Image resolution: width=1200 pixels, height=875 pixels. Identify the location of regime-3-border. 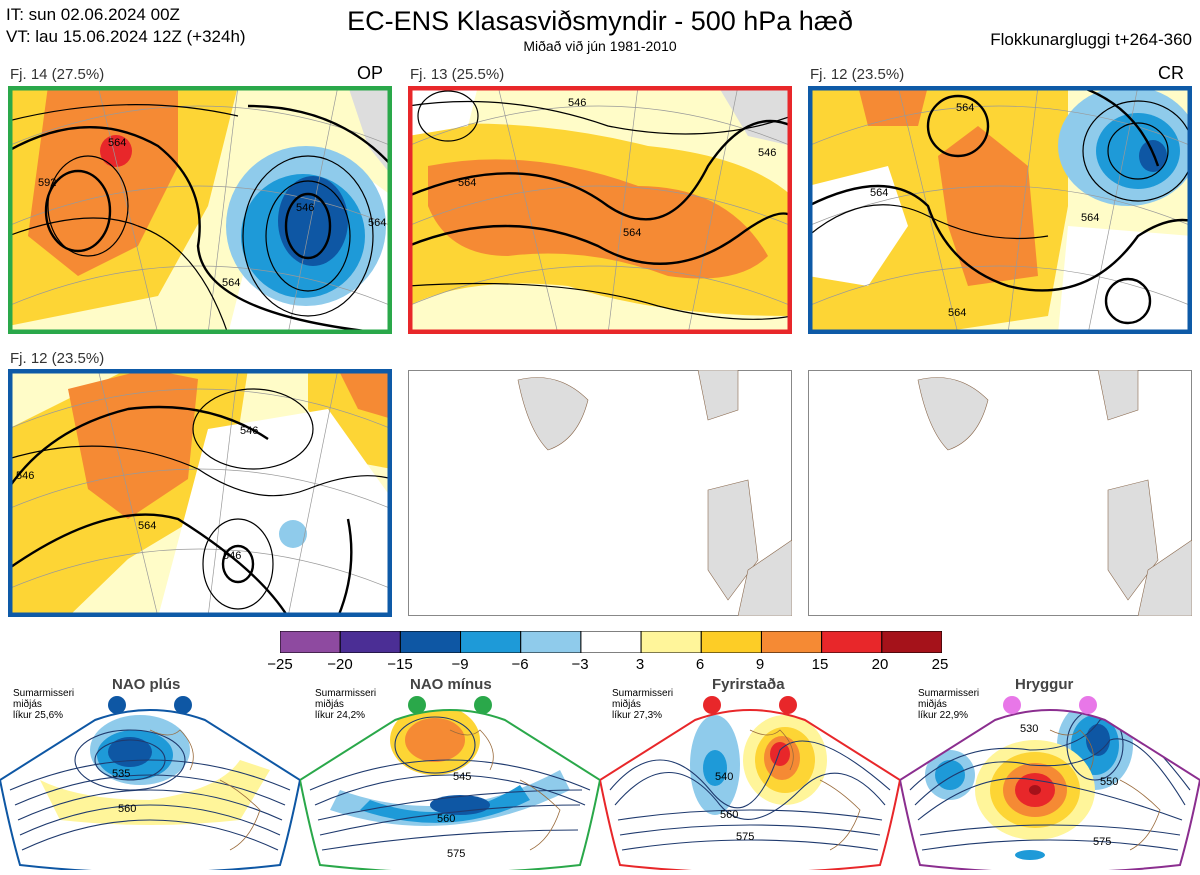
(750, 791).